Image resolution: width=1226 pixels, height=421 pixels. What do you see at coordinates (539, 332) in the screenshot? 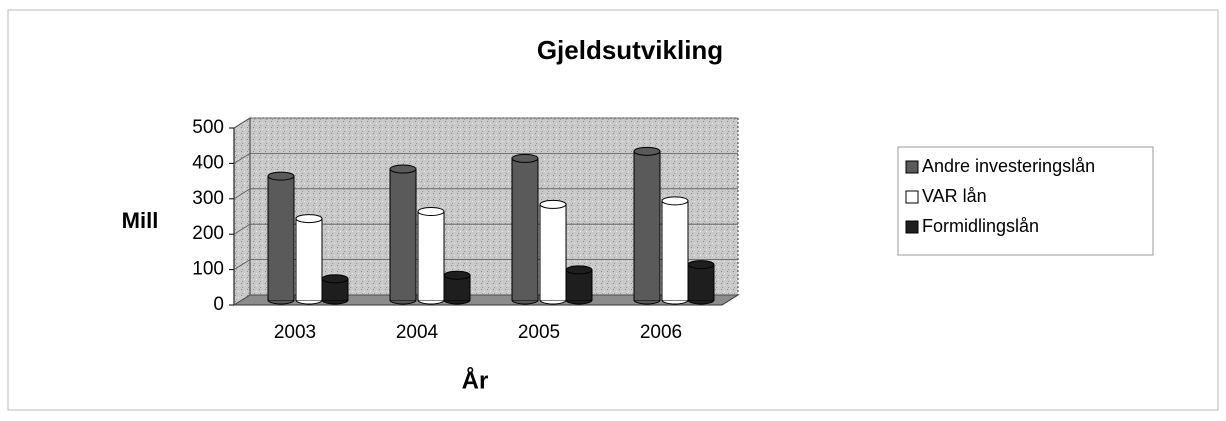
I see `x-tick-label: 2005` at bounding box center [539, 332].